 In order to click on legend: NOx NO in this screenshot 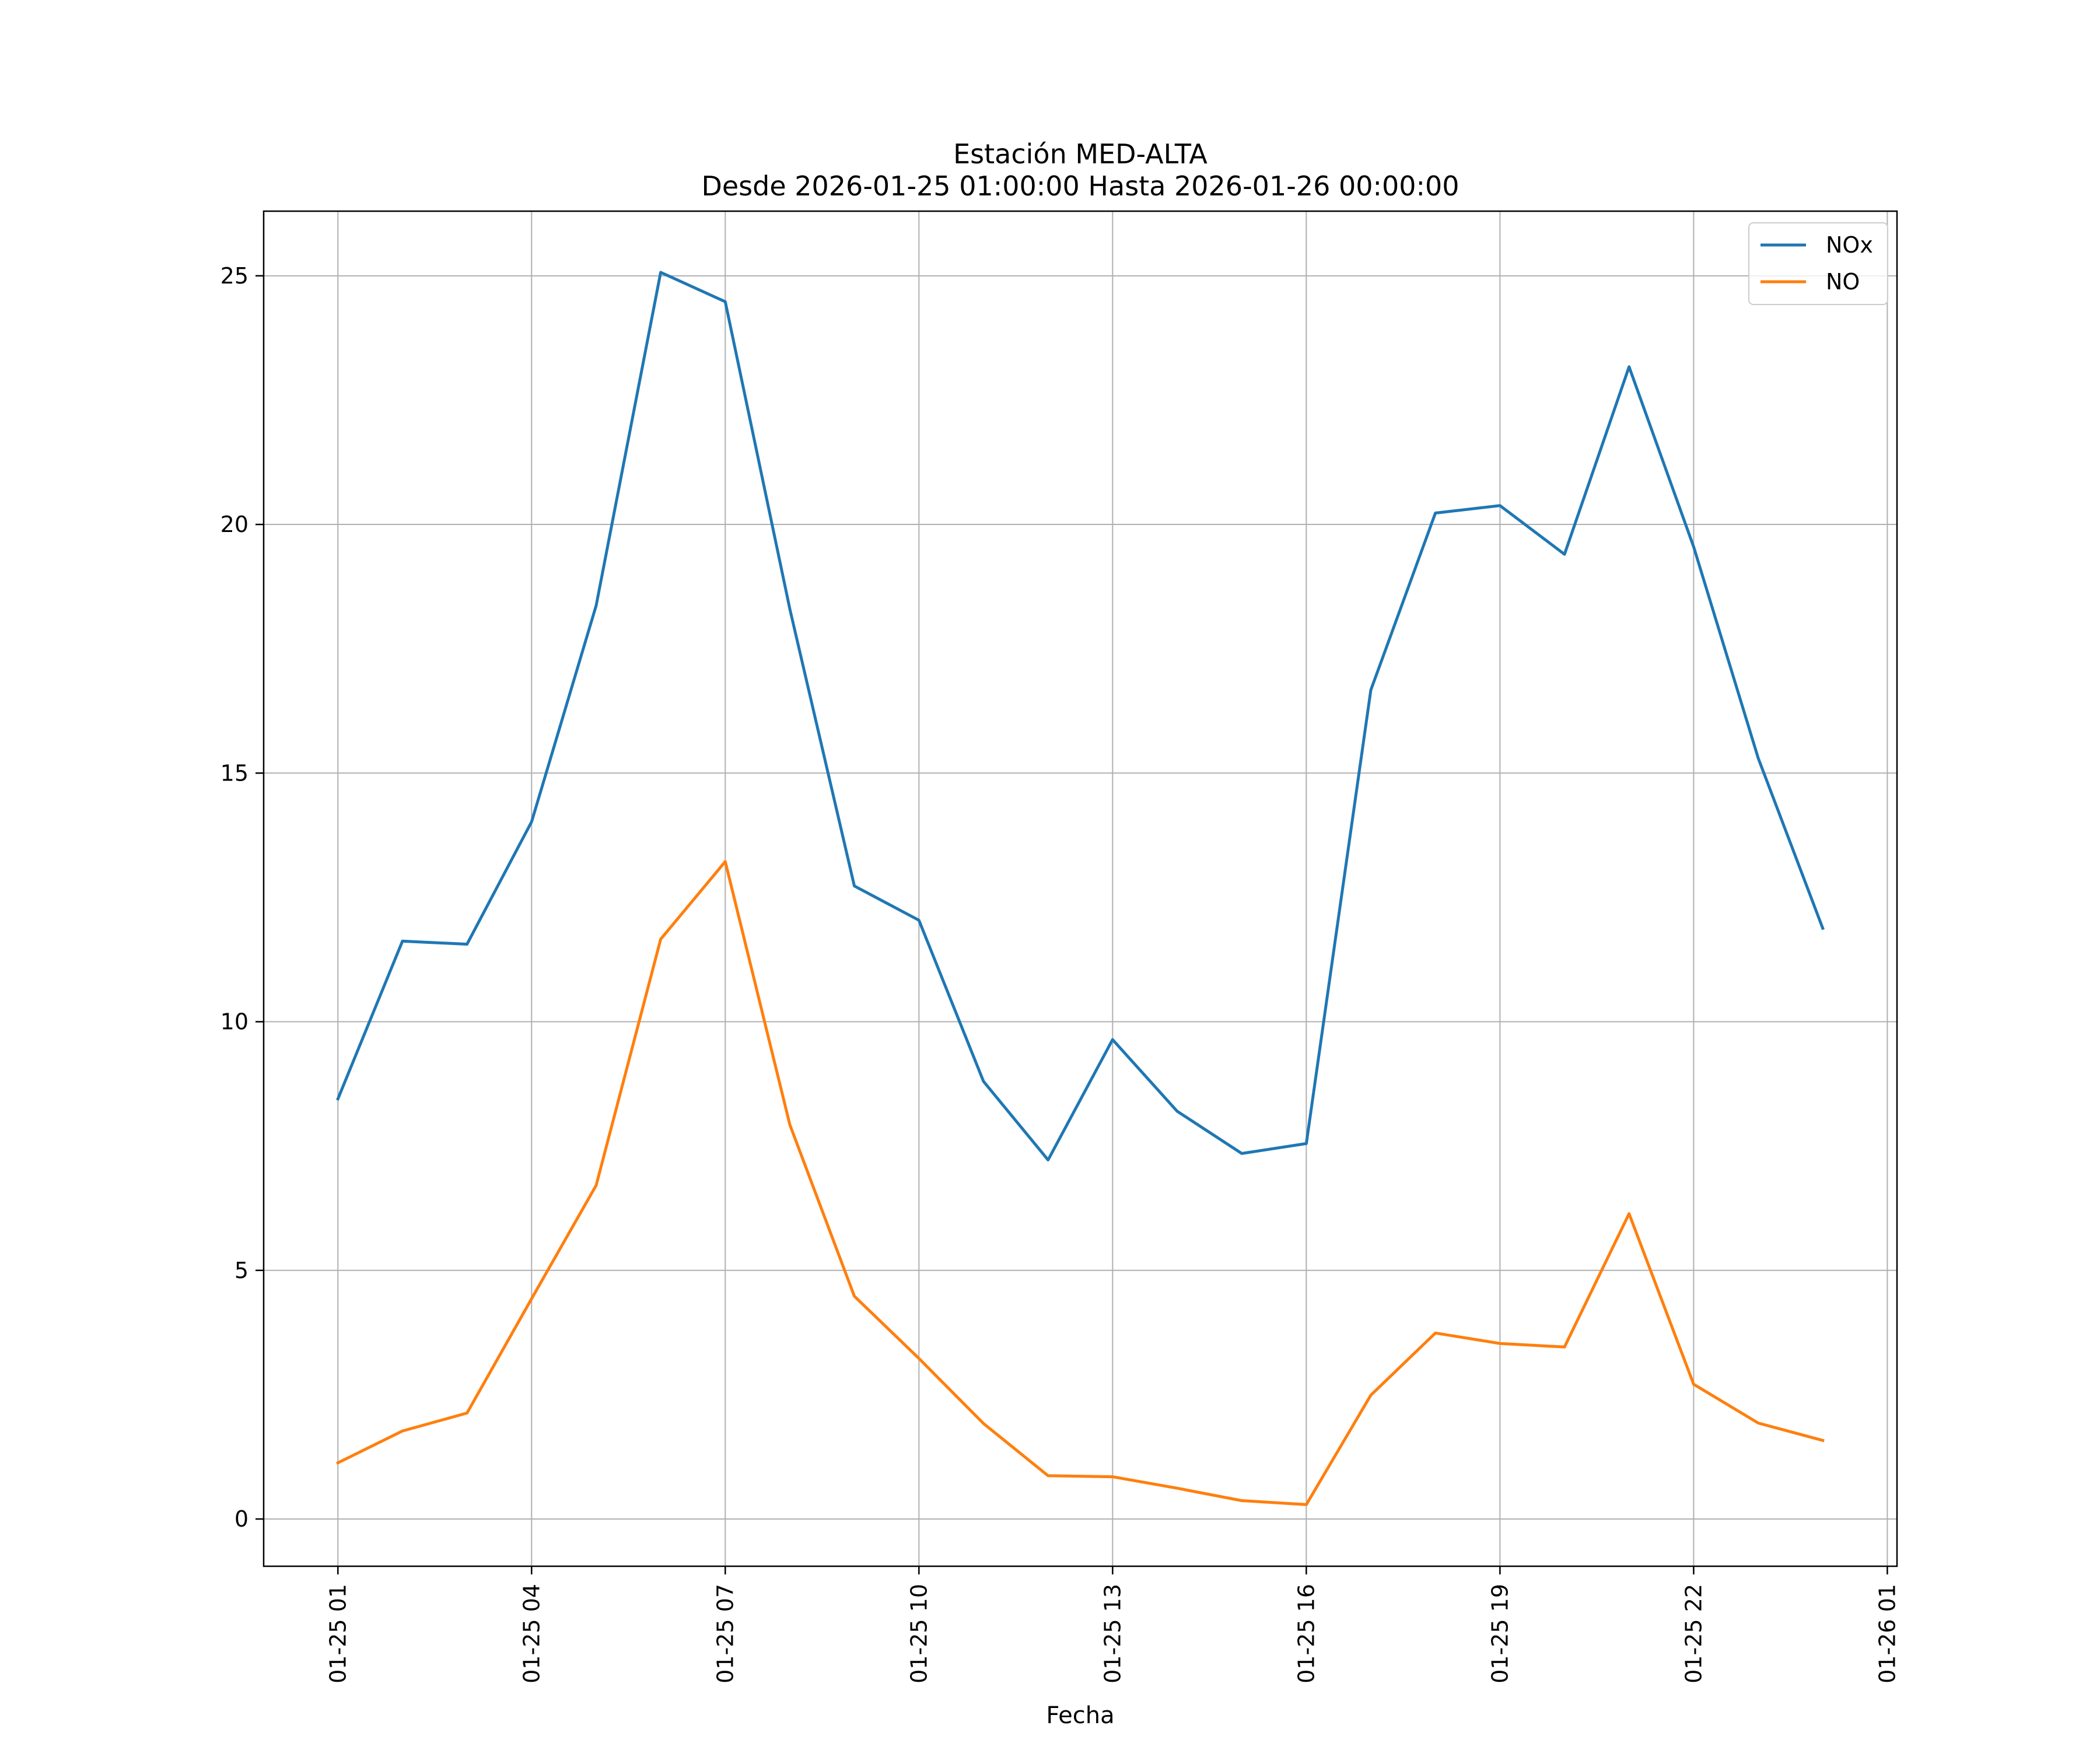, I will do `click(1818, 263)`.